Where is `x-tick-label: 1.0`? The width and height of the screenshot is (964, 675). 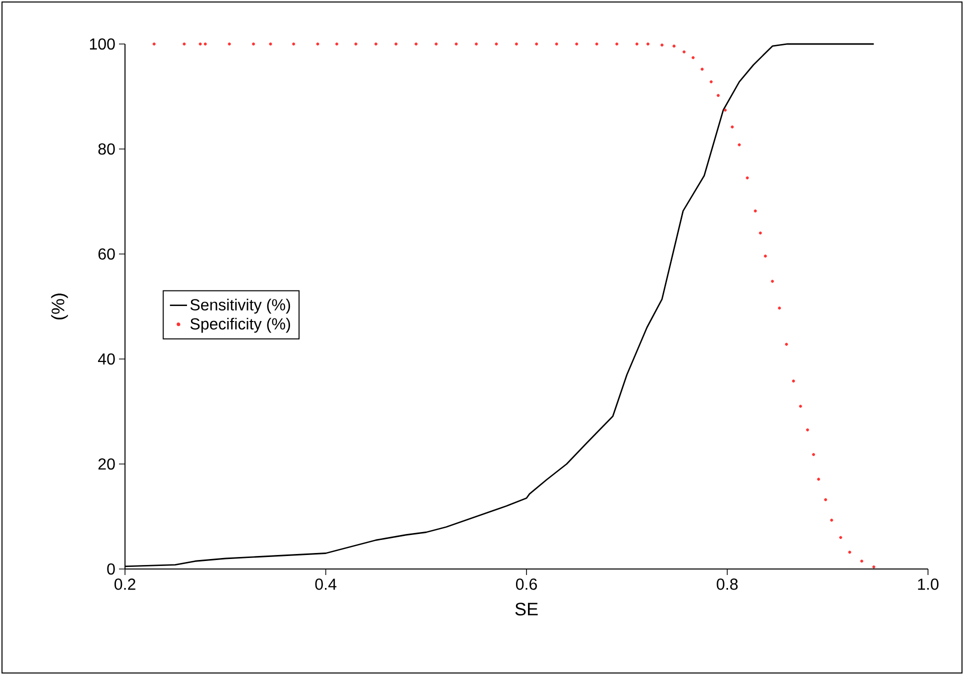 x-tick-label: 1.0 is located at coordinates (928, 584).